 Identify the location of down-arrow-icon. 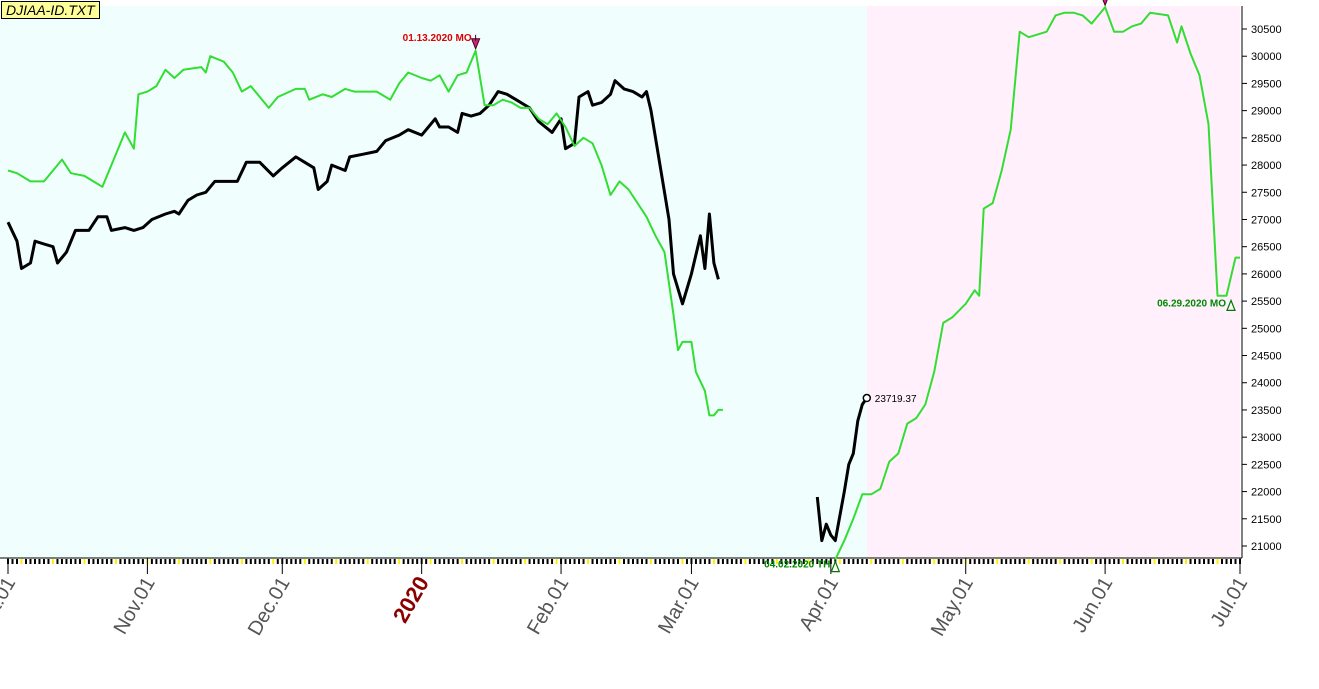
(1105, 3).